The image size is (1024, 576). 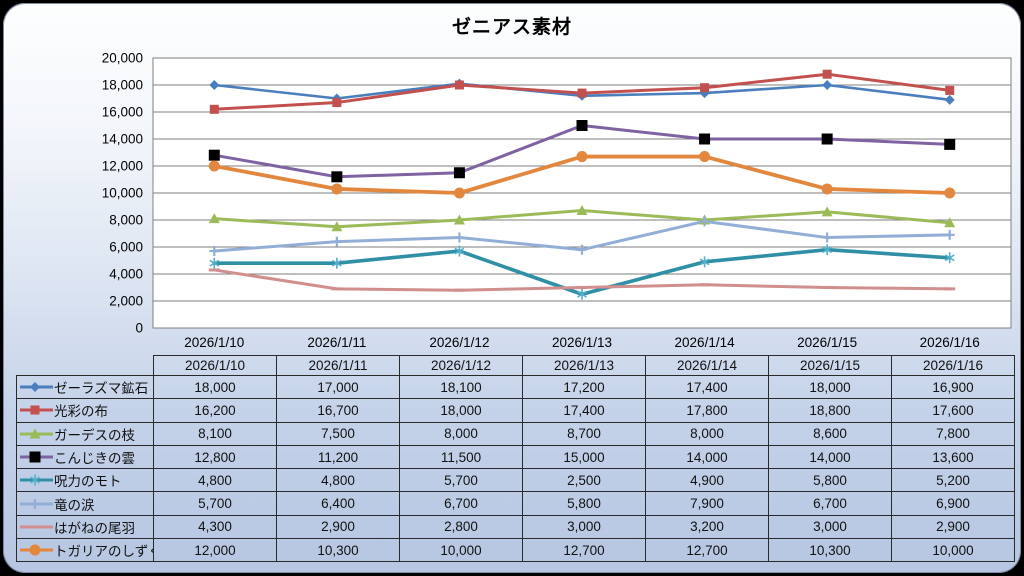 I want to click on table-cell: 2,800, so click(x=461, y=527).